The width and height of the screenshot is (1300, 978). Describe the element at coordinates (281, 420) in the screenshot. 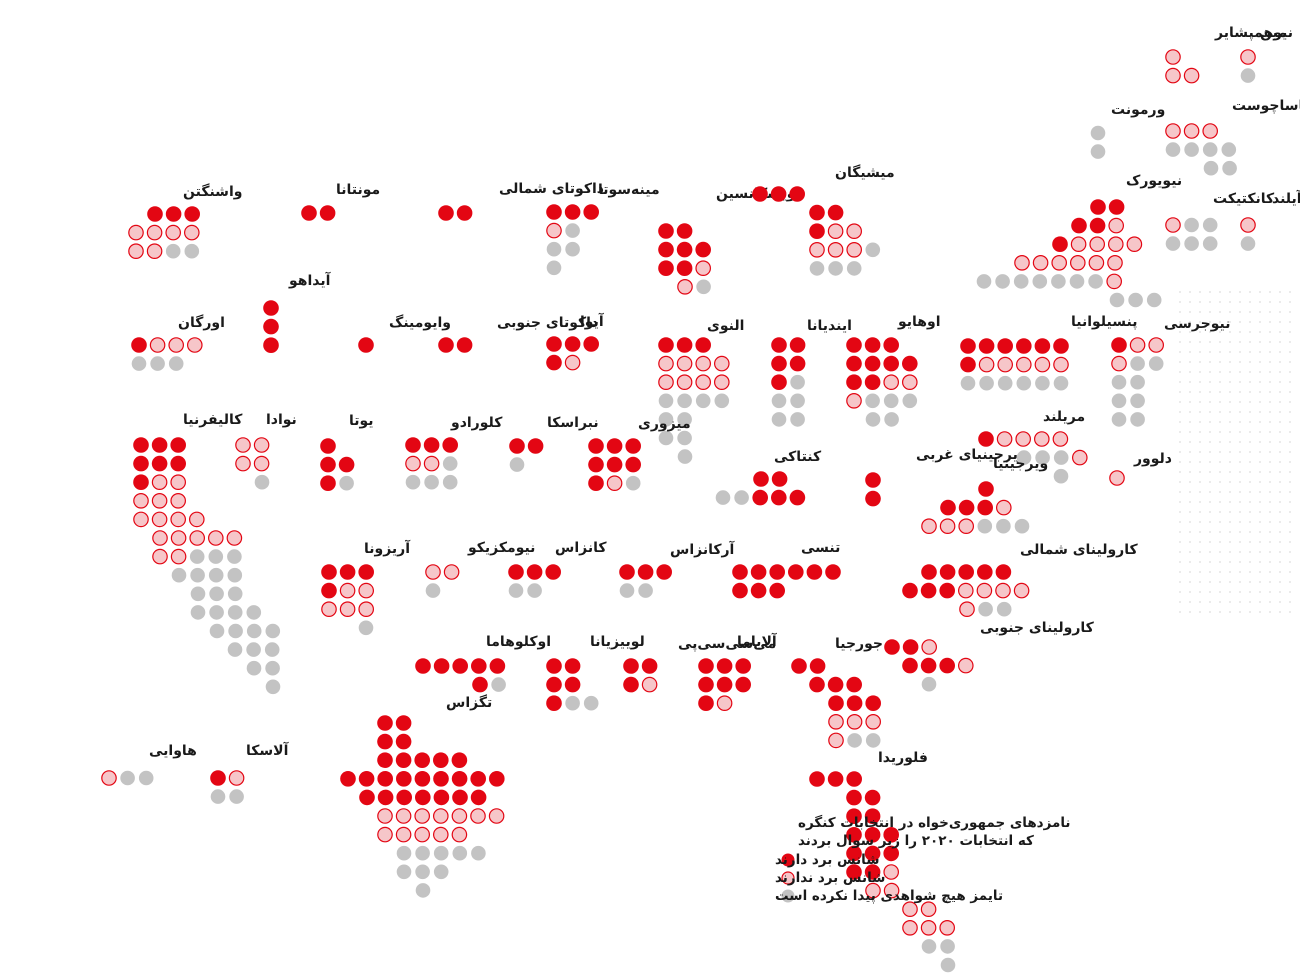

I see `state-label: نوادا` at that location.